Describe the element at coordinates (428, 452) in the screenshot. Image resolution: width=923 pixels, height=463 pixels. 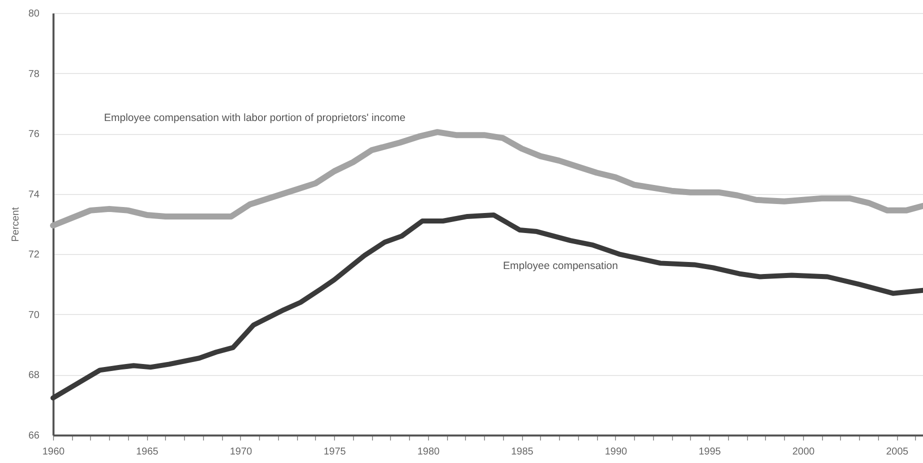
I see `x-tick-label: 1980` at that location.